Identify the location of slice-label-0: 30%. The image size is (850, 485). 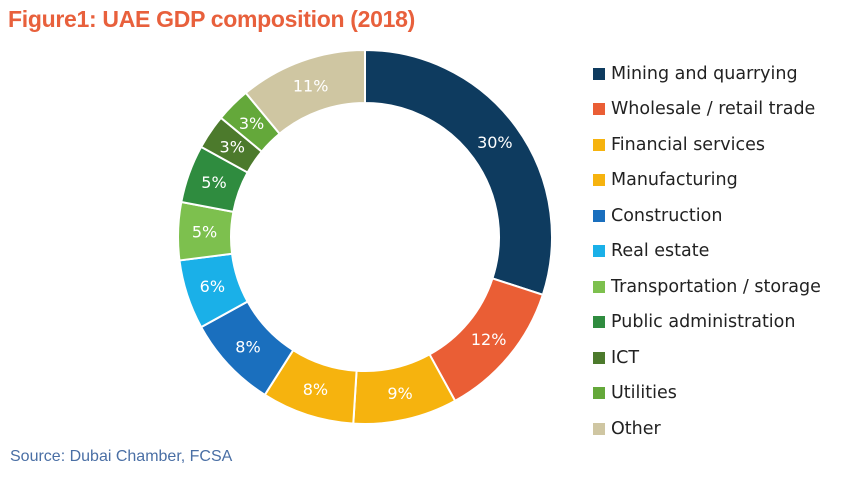
(495, 142).